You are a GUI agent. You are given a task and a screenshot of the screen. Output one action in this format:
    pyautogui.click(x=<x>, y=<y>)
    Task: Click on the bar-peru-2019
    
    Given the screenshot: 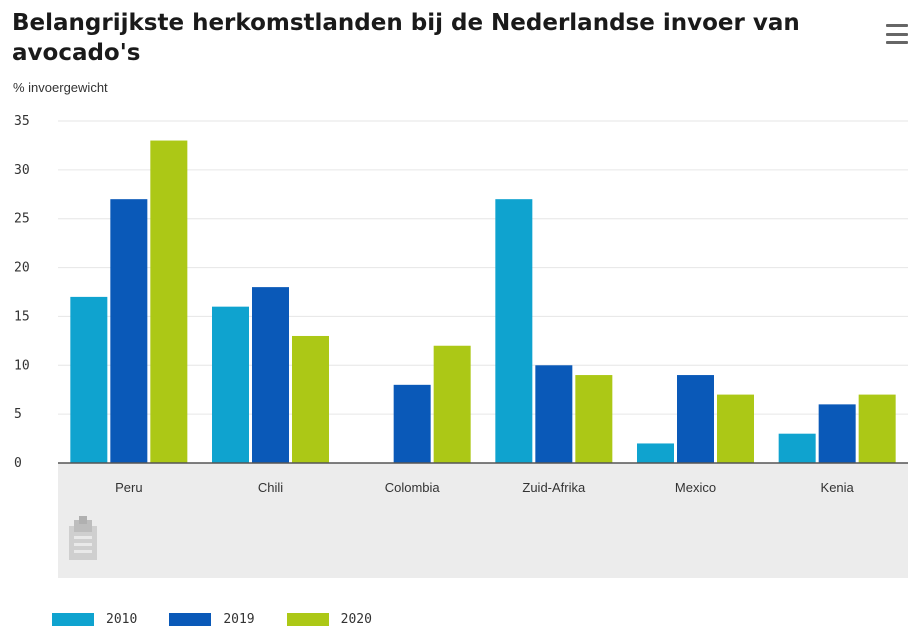 What is the action you would take?
    pyautogui.click(x=129, y=331)
    